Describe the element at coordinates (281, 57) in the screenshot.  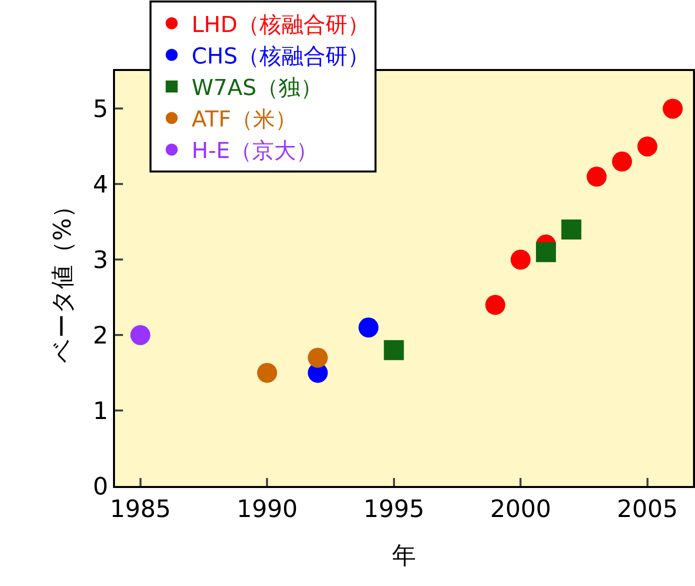
I see `legend-label: CHS（核融合研）` at that location.